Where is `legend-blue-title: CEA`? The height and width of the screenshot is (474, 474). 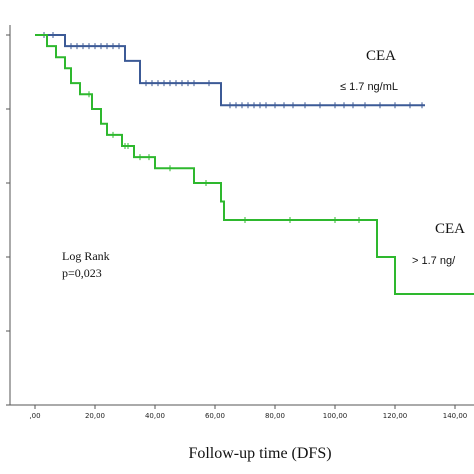
legend-blue-title: CEA is located at coordinates (381, 56).